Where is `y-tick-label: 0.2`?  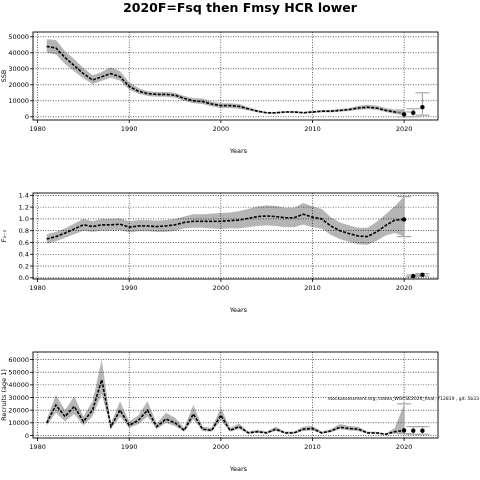 y-tick-label: 0.2 is located at coordinates (24, 266).